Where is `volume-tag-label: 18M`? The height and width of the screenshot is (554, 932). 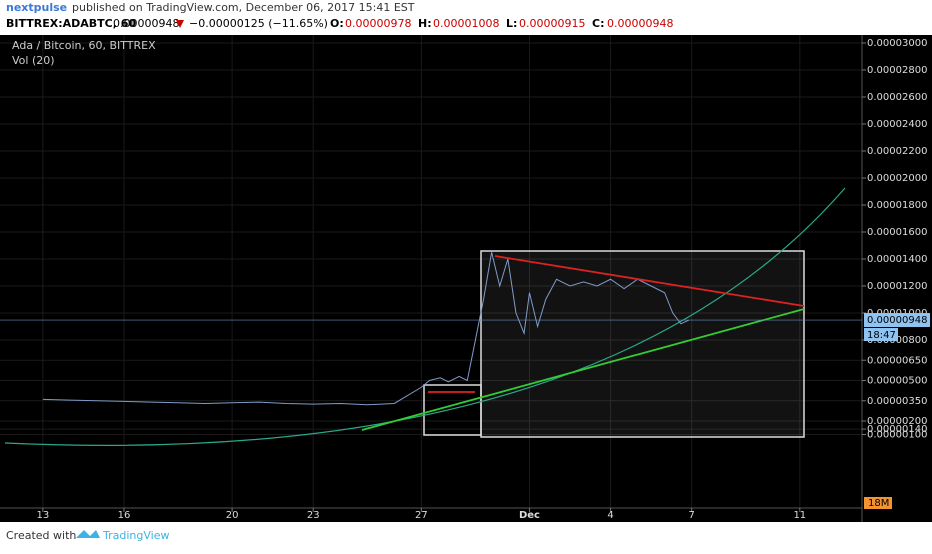
volume-tag-label: 18M is located at coordinates (878, 503).